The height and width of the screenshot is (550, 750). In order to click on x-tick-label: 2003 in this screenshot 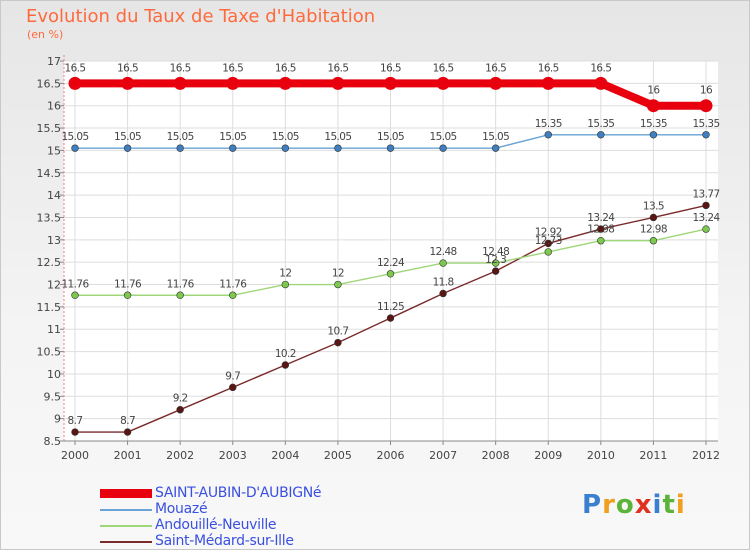, I will do `click(233, 455)`.